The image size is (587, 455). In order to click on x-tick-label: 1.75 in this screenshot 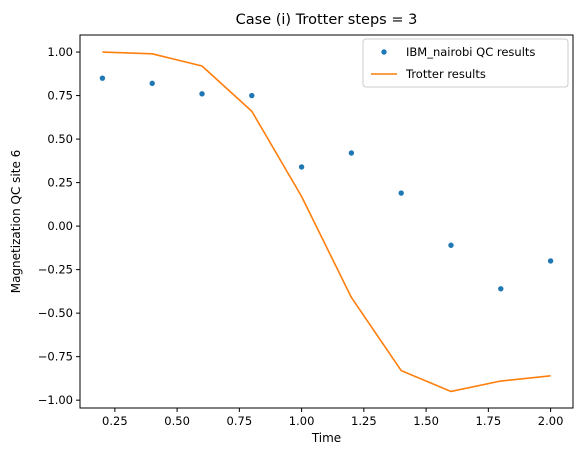, I will do `click(489, 421)`.